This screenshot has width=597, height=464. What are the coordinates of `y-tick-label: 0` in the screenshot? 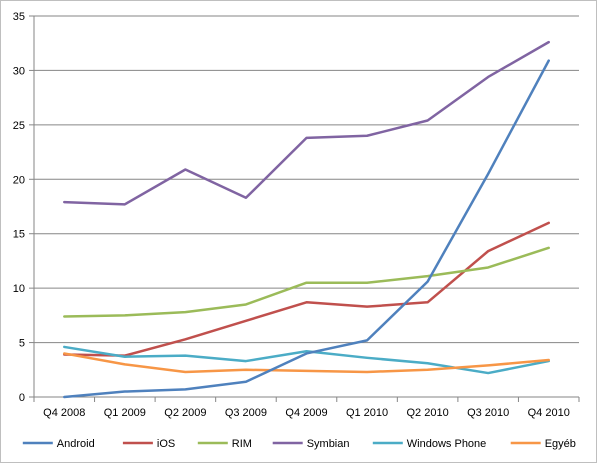 It's located at (22, 398).